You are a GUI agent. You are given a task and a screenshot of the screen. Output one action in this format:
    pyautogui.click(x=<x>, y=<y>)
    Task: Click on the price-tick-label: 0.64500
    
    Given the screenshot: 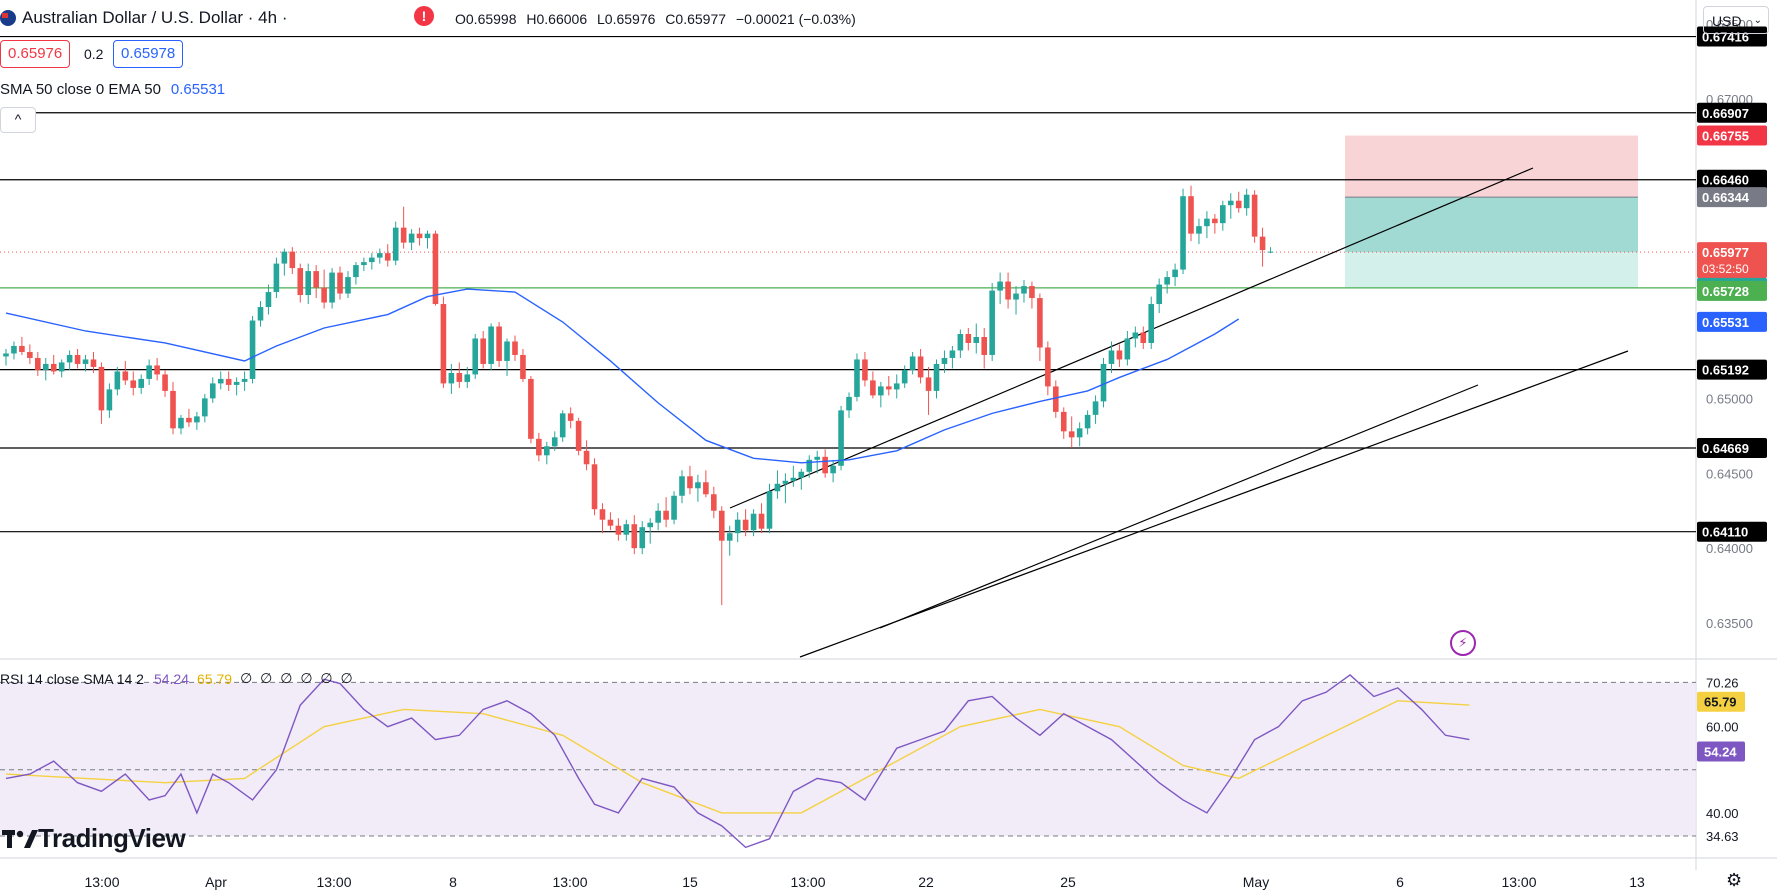 What is the action you would take?
    pyautogui.click(x=1729, y=473)
    